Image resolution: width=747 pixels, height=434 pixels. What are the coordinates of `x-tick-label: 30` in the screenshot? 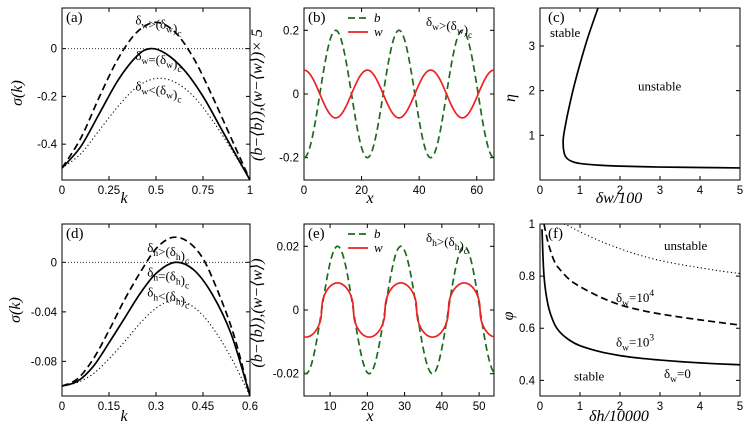 It's located at (404, 407).